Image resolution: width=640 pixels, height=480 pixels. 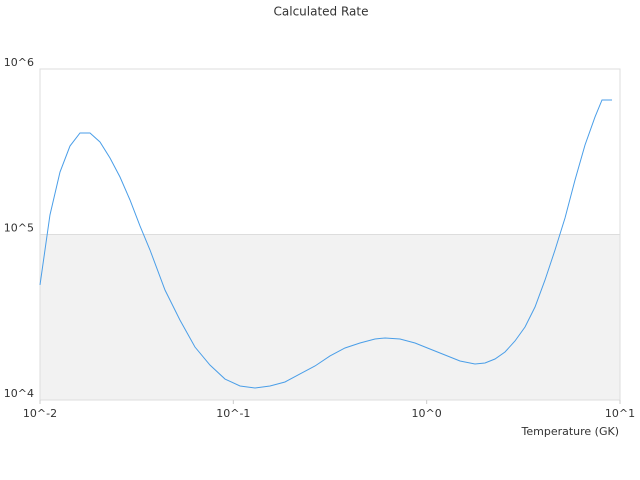 What do you see at coordinates (40, 413) in the screenshot?
I see `x-tick-label: 10^-2` at bounding box center [40, 413].